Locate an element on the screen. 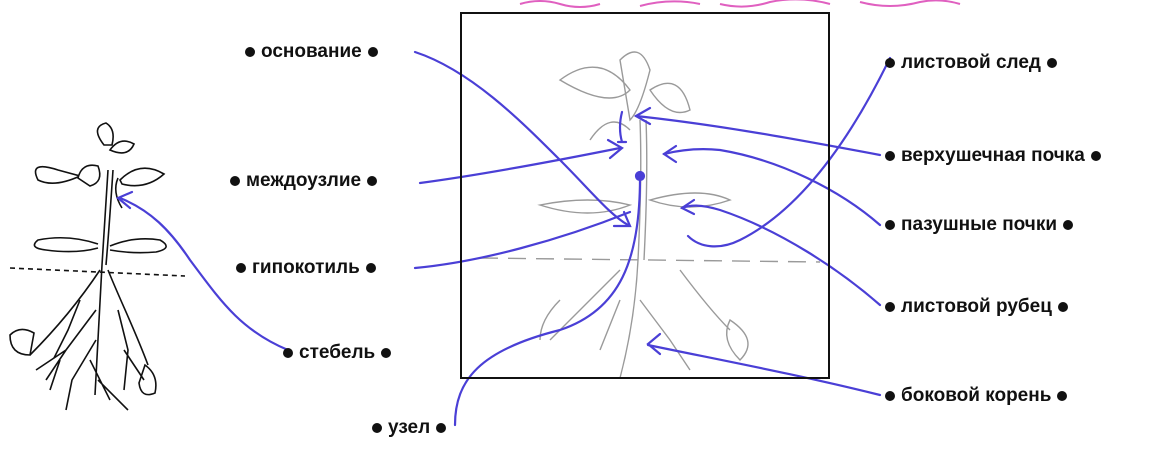  label-stebel: стебель is located at coordinates (337, 353).